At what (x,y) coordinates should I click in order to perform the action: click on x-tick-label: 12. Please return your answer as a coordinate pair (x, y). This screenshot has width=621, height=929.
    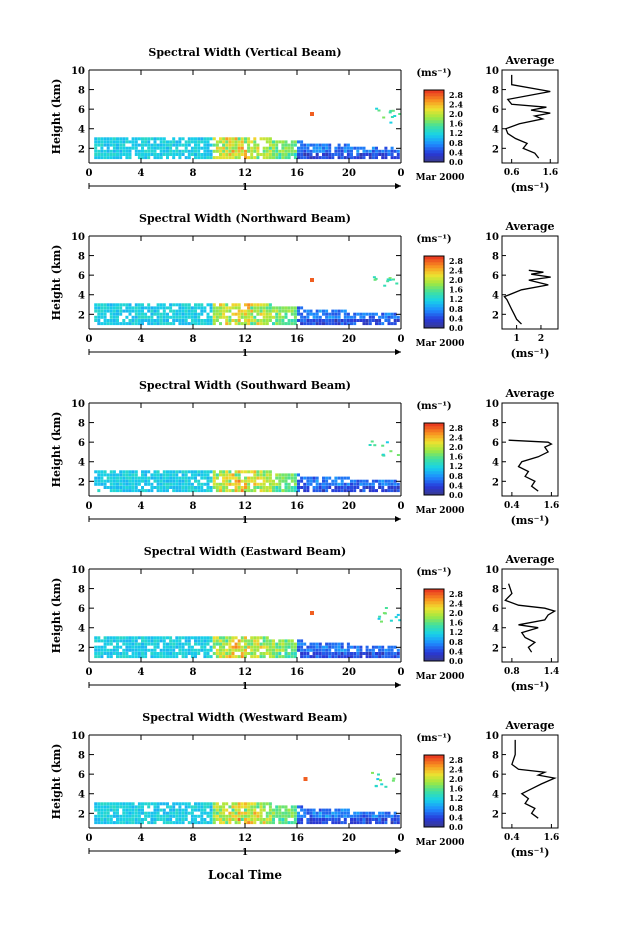
    Looking at the image, I should click on (245, 173).